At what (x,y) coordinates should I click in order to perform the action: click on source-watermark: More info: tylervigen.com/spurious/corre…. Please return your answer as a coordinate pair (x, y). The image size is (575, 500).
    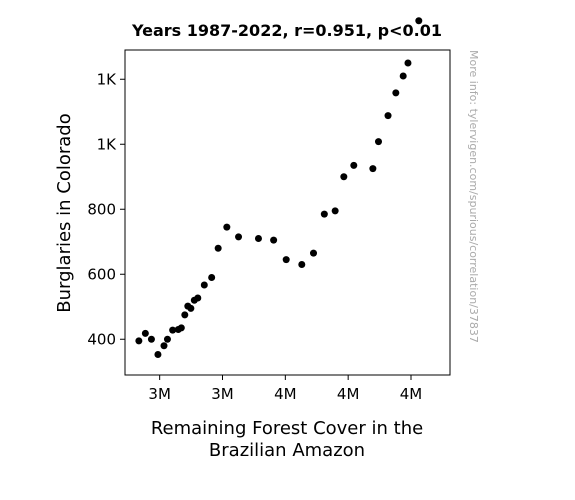
    Looking at the image, I should click on (473, 196).